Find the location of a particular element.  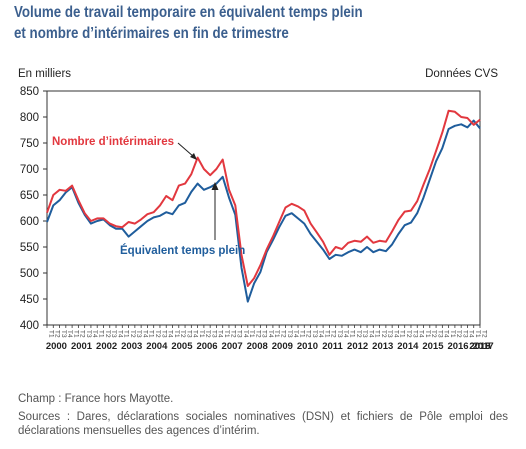

year-label: 2004 is located at coordinates (157, 346).